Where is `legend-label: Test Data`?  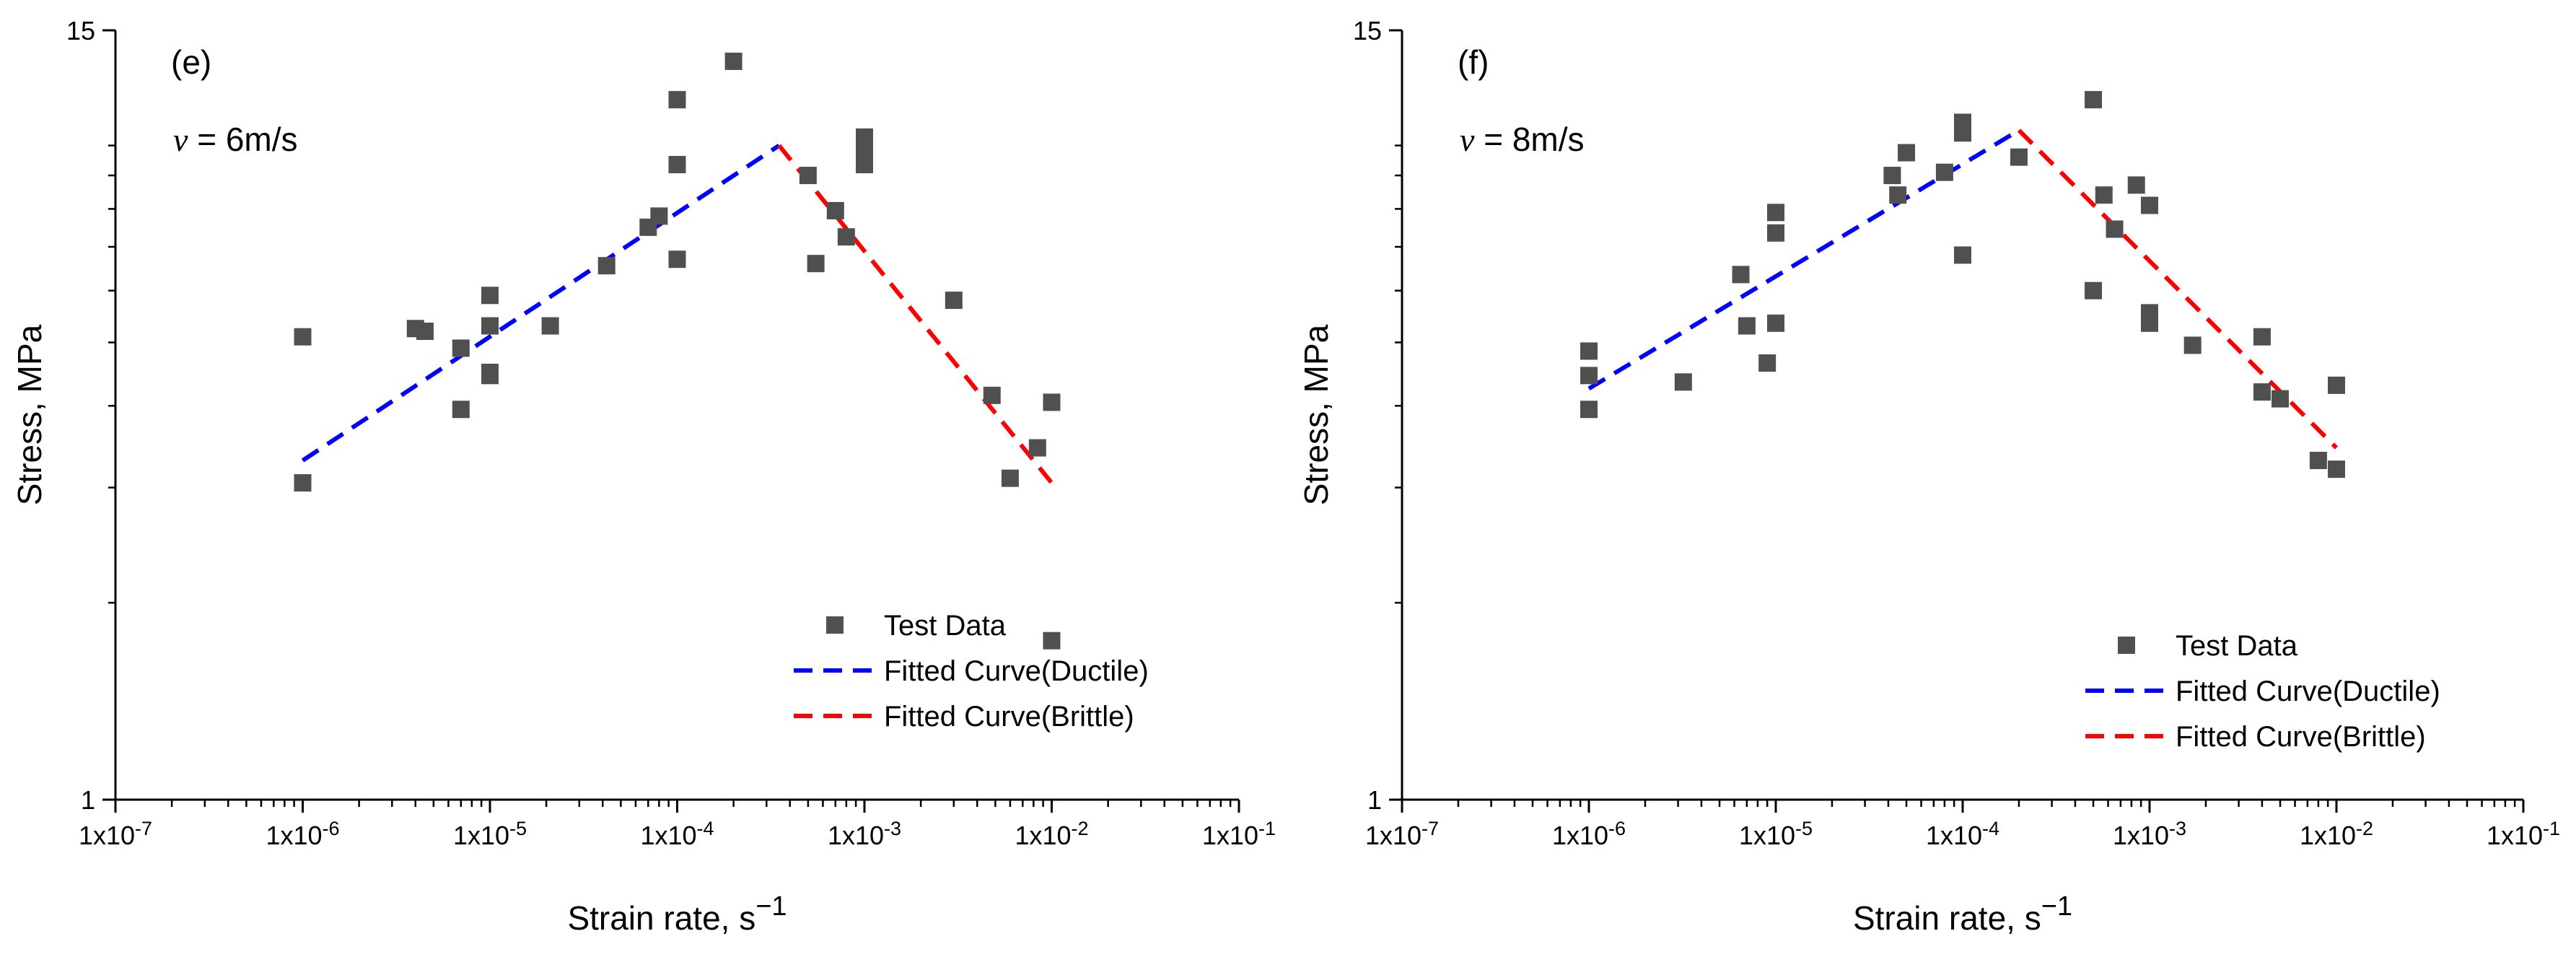 legend-label: Test Data is located at coordinates (2237, 646).